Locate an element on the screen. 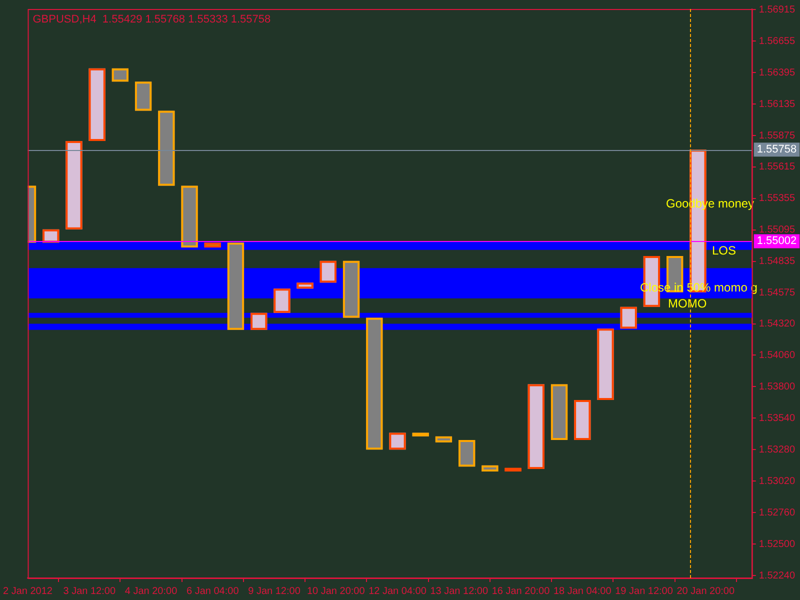  x-tick-label: 13 Jan 12:00 is located at coordinates (459, 591).